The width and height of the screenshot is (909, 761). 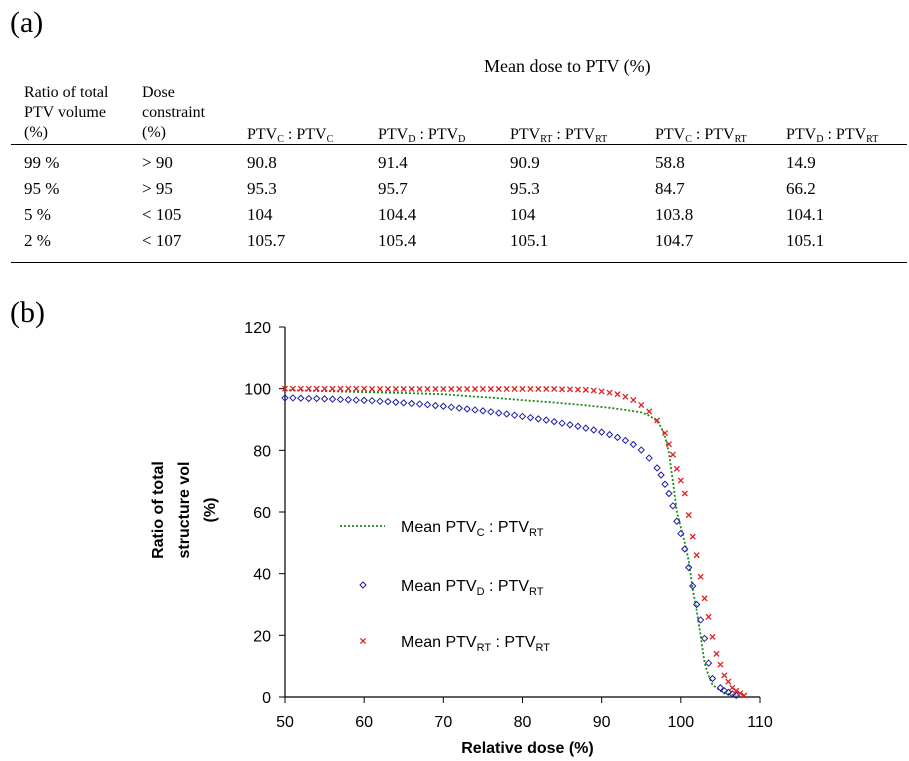 I want to click on legend-label: Mean PTVC : PTVRT, so click(x=472, y=529).